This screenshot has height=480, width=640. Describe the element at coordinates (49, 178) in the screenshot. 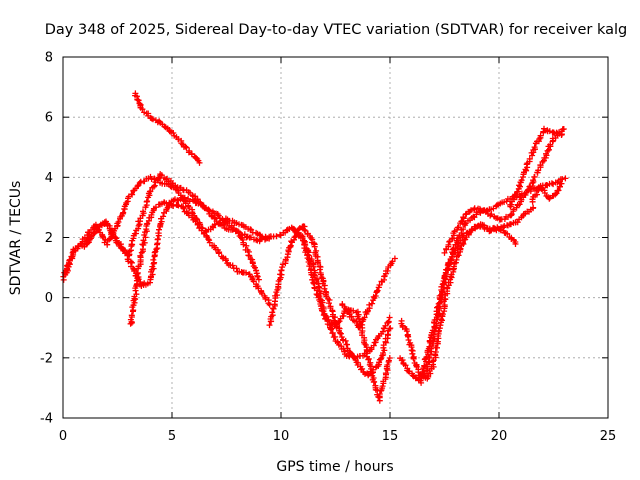

I see `y-tick-label: 4` at that location.